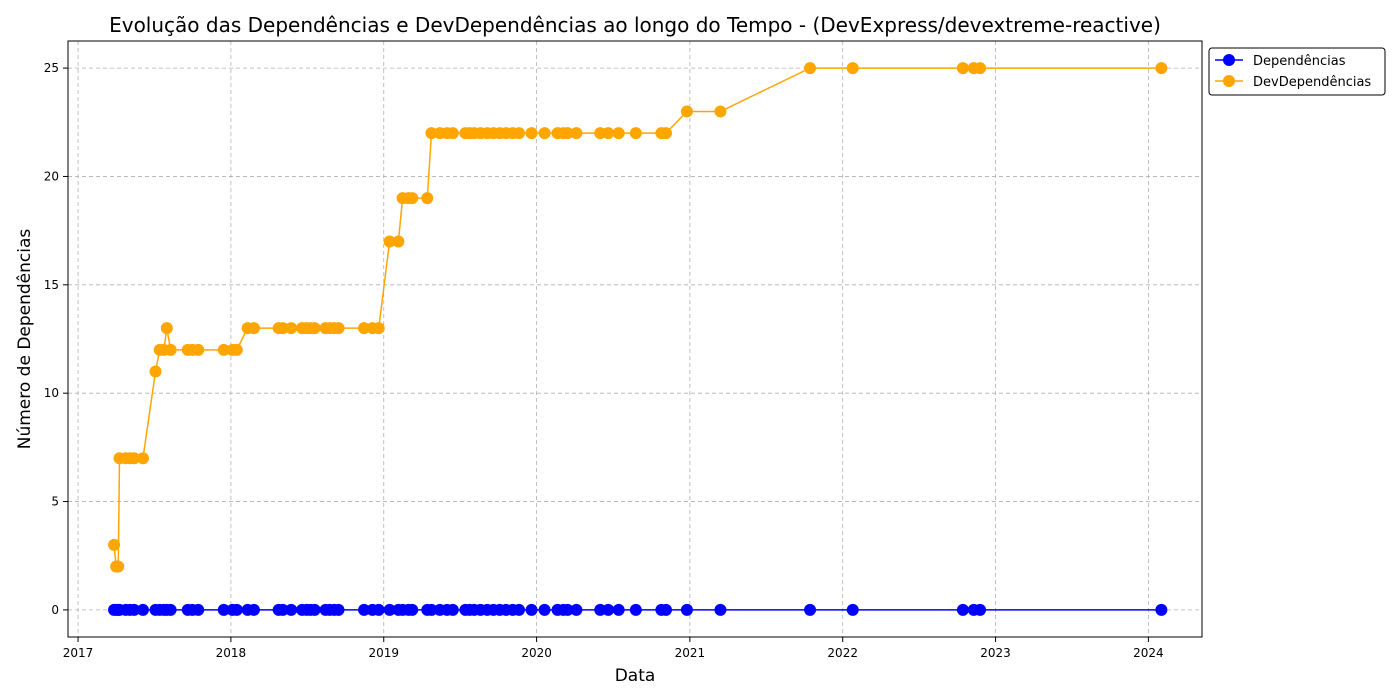  I want to click on legend-label-devdependencias: DevDependências, so click(1312, 82).